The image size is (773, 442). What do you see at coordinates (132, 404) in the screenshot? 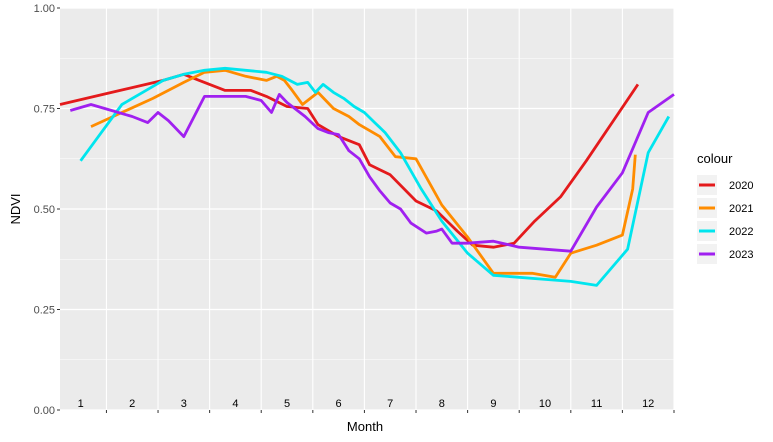
I see `month-label: 2` at bounding box center [132, 404].